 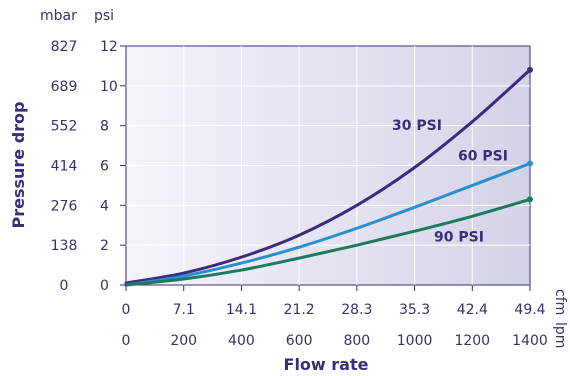 I want to click on x-tick-label-lpm: 1400, so click(x=530, y=341).